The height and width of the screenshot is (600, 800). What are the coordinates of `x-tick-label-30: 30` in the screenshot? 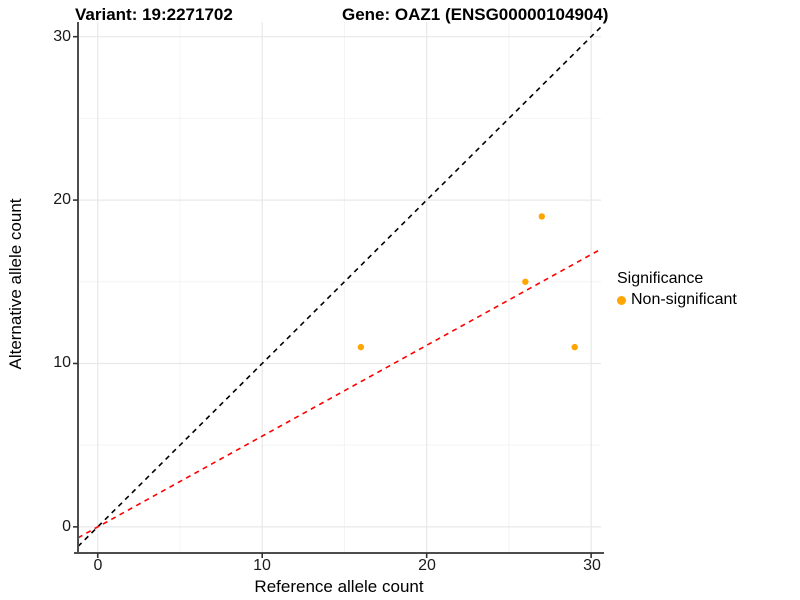 It's located at (592, 565).